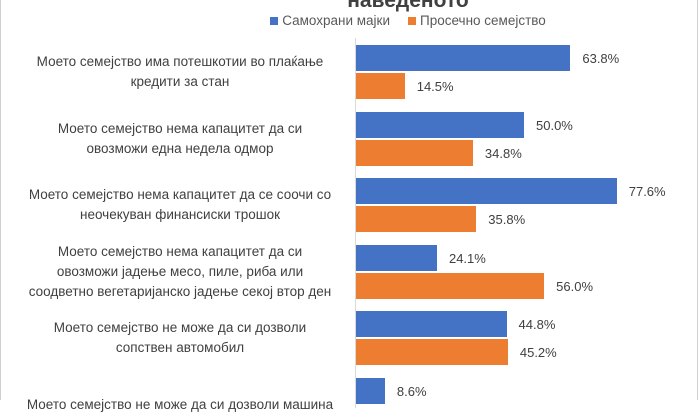 This screenshot has height=415, width=700. Describe the element at coordinates (180, 348) in the screenshot. I see `category-label-line: сопствен автомобил` at that location.